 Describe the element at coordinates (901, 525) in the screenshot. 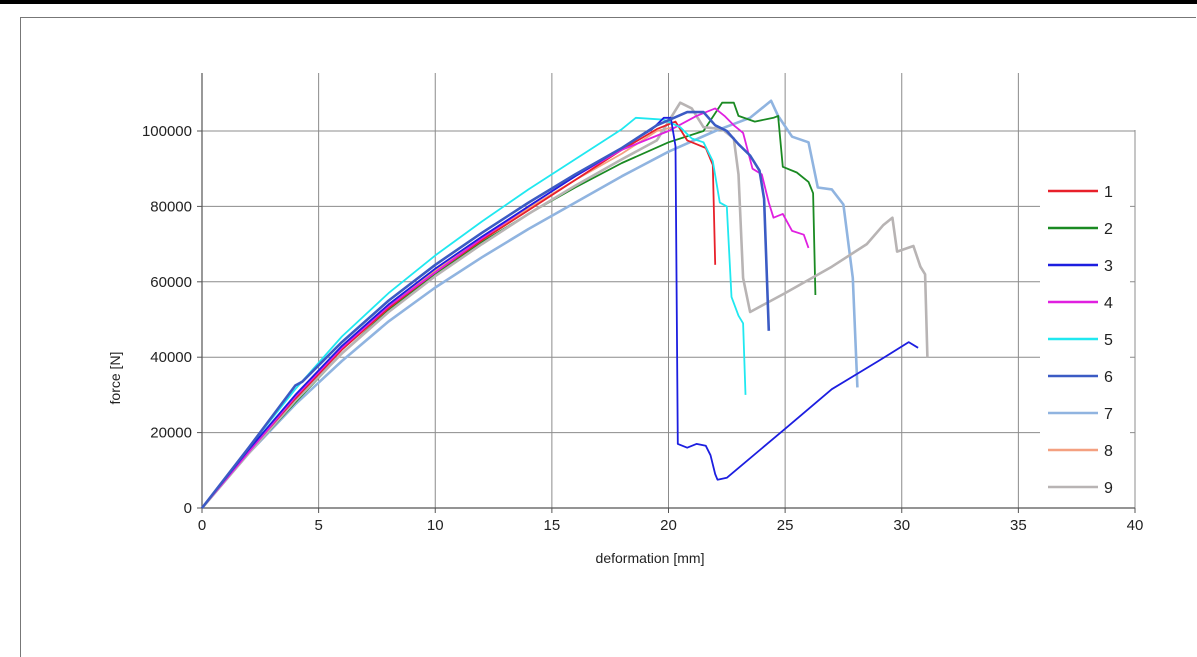

I see `x-tick-label: 30` at that location.